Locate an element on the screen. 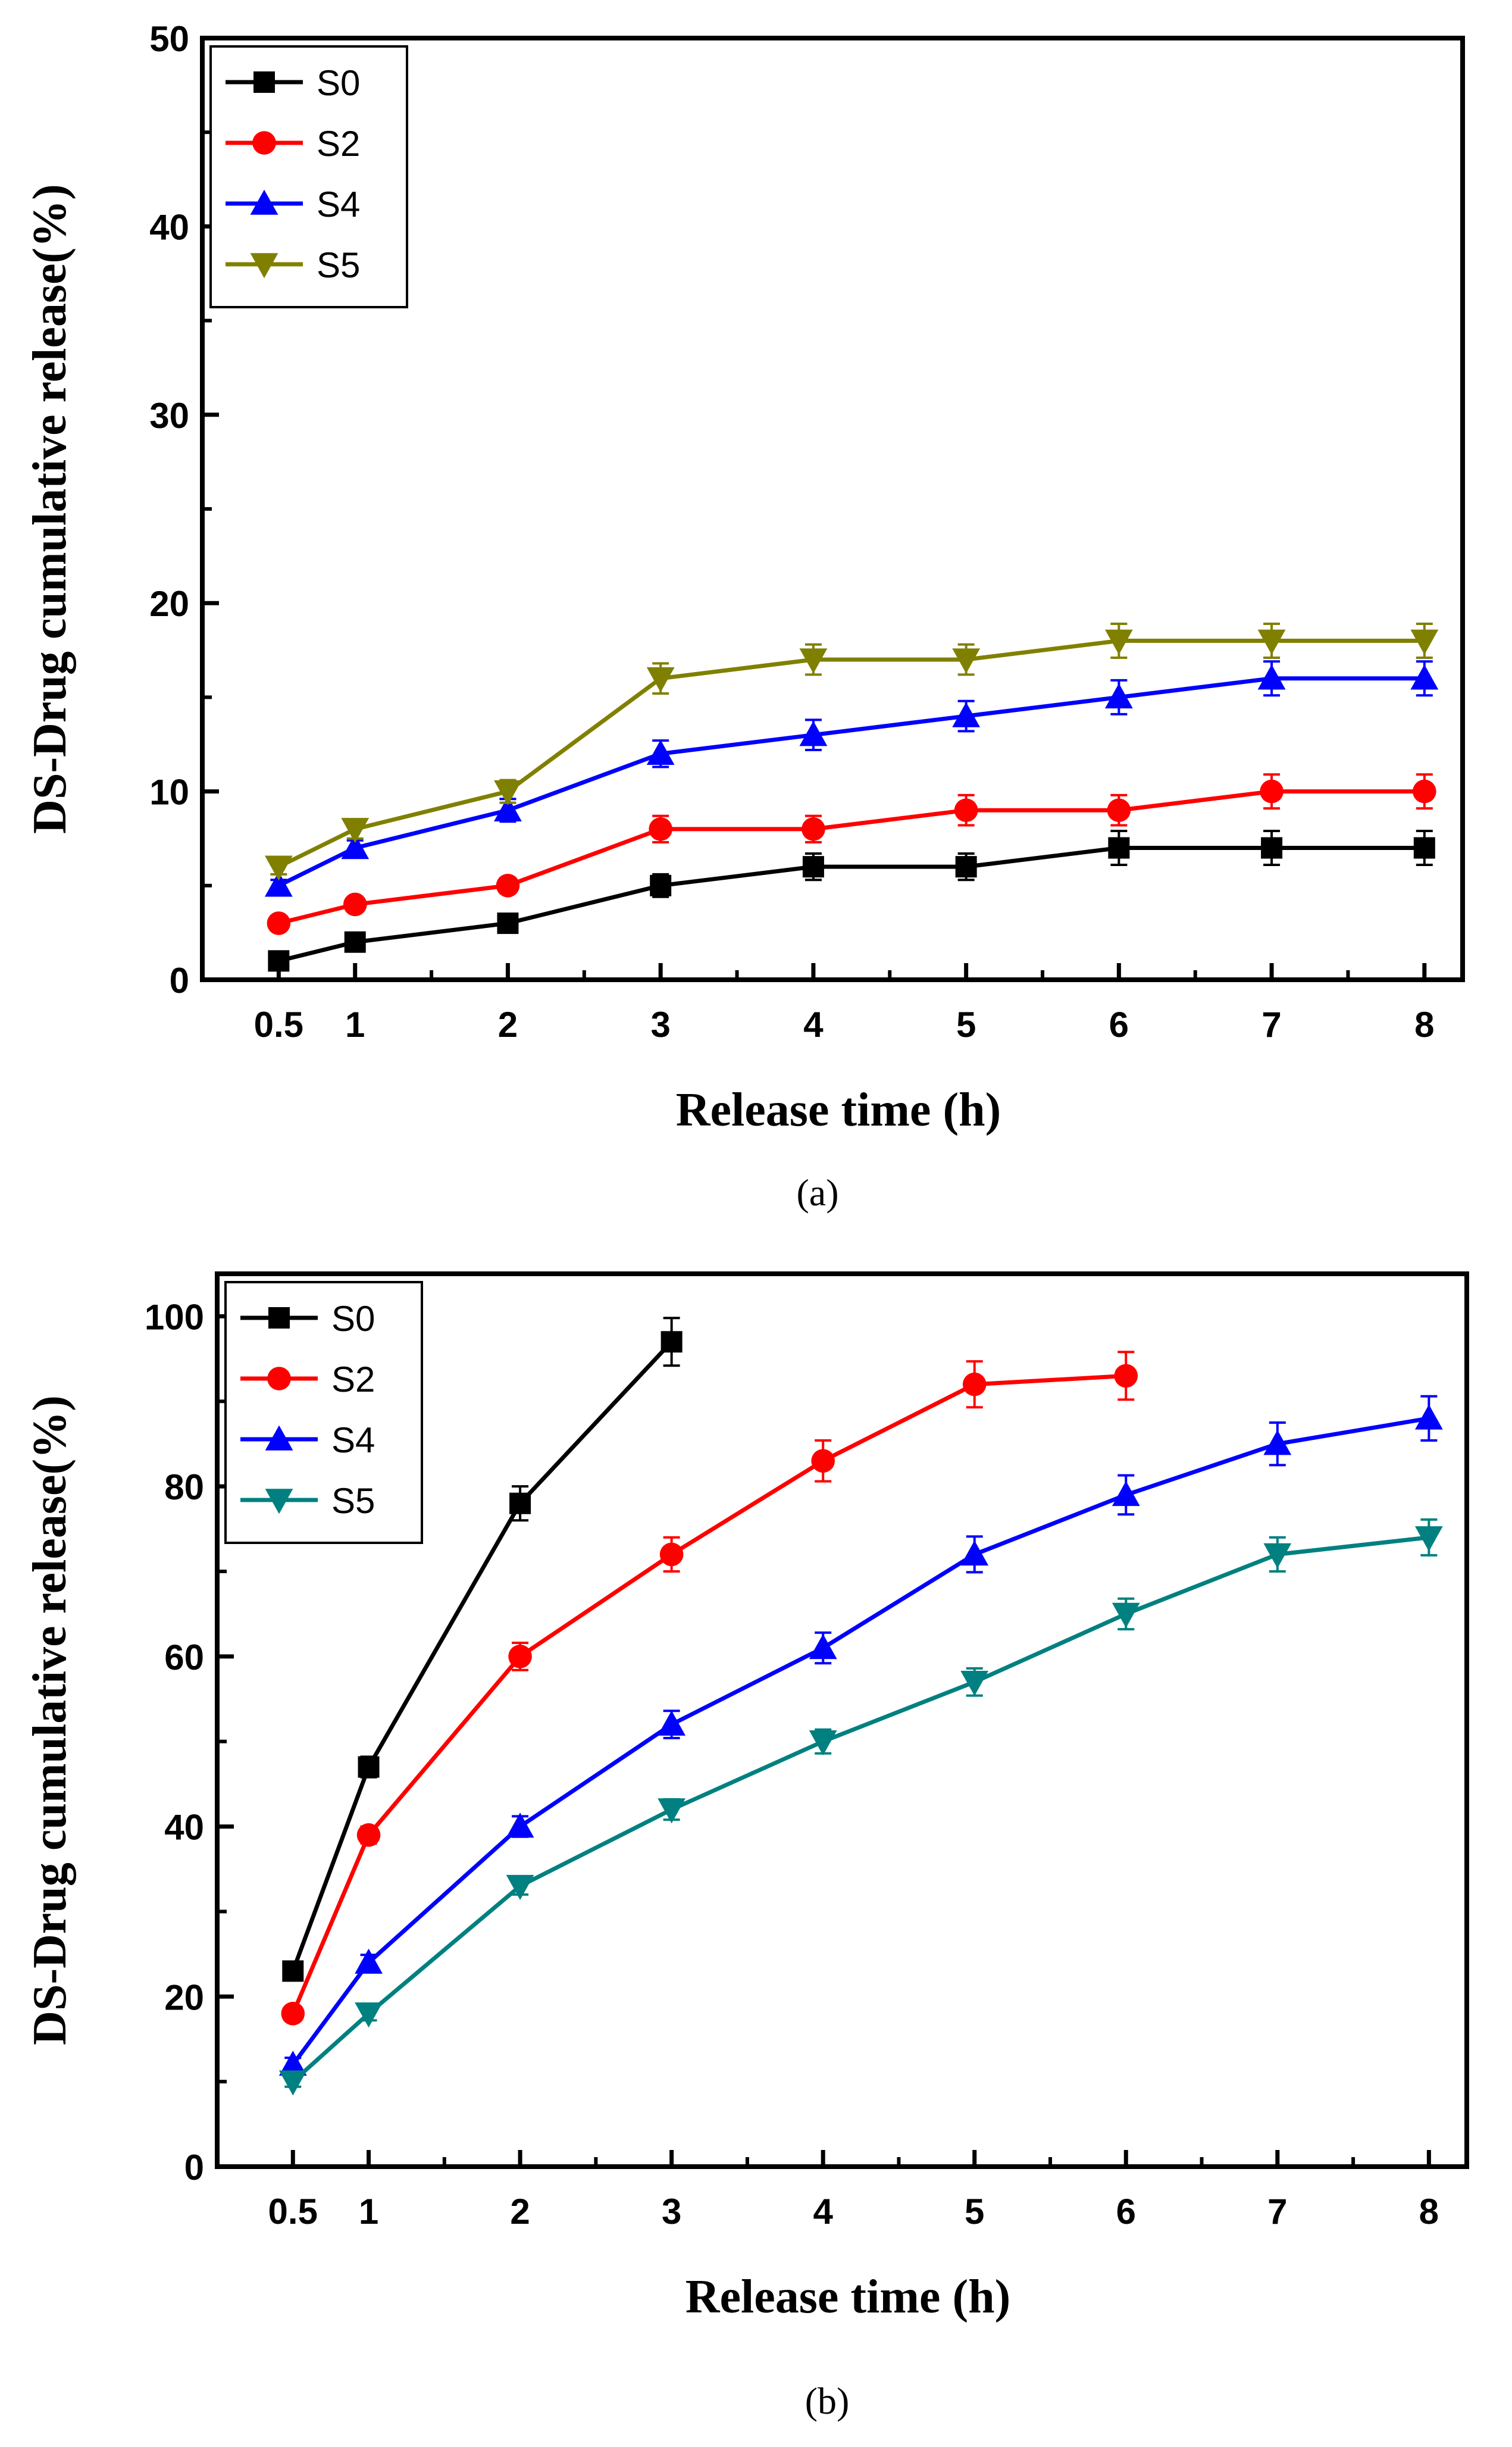  x-tick-label: 2 is located at coordinates (508, 1025).